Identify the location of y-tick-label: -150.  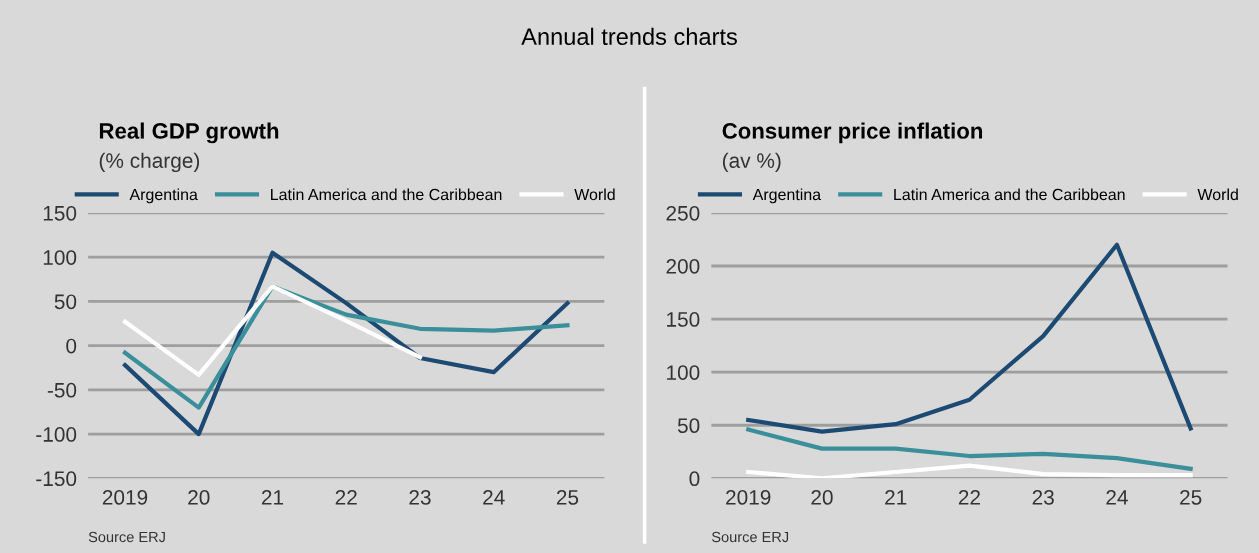
(56, 479).